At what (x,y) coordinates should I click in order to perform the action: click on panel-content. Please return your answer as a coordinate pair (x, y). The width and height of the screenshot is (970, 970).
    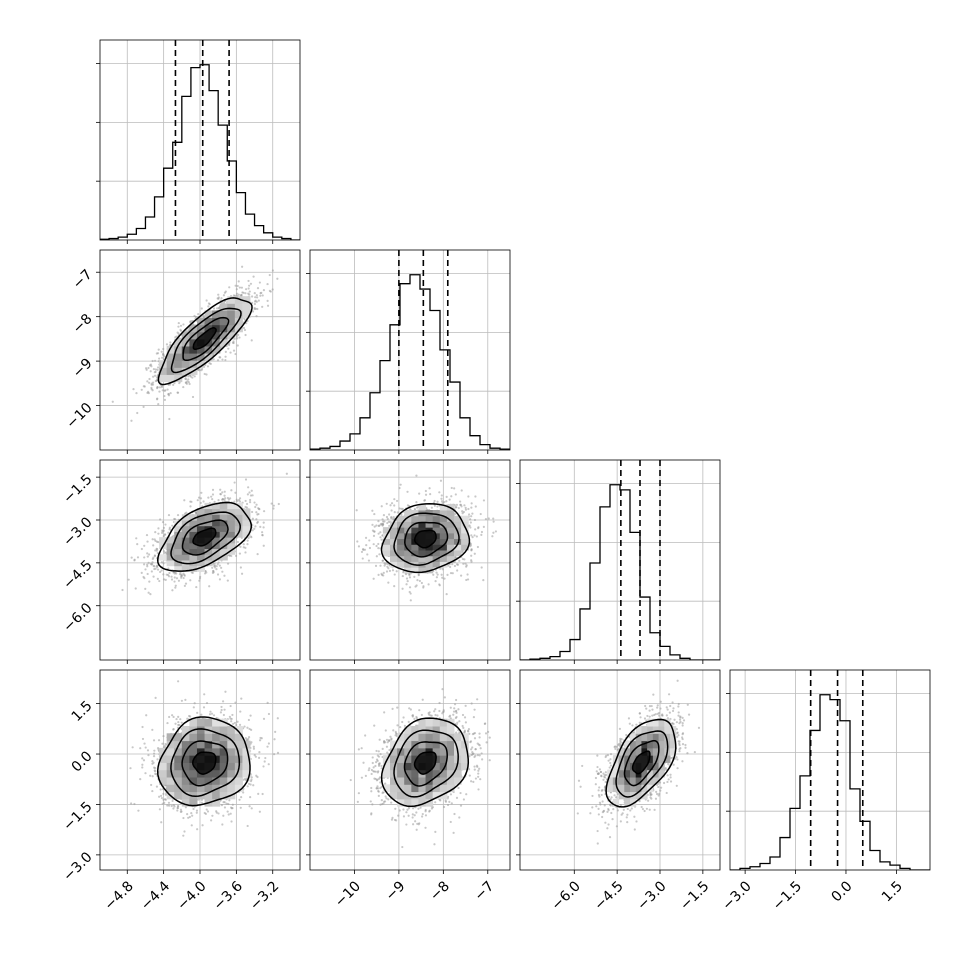
    Looking at the image, I should click on (204, 758).